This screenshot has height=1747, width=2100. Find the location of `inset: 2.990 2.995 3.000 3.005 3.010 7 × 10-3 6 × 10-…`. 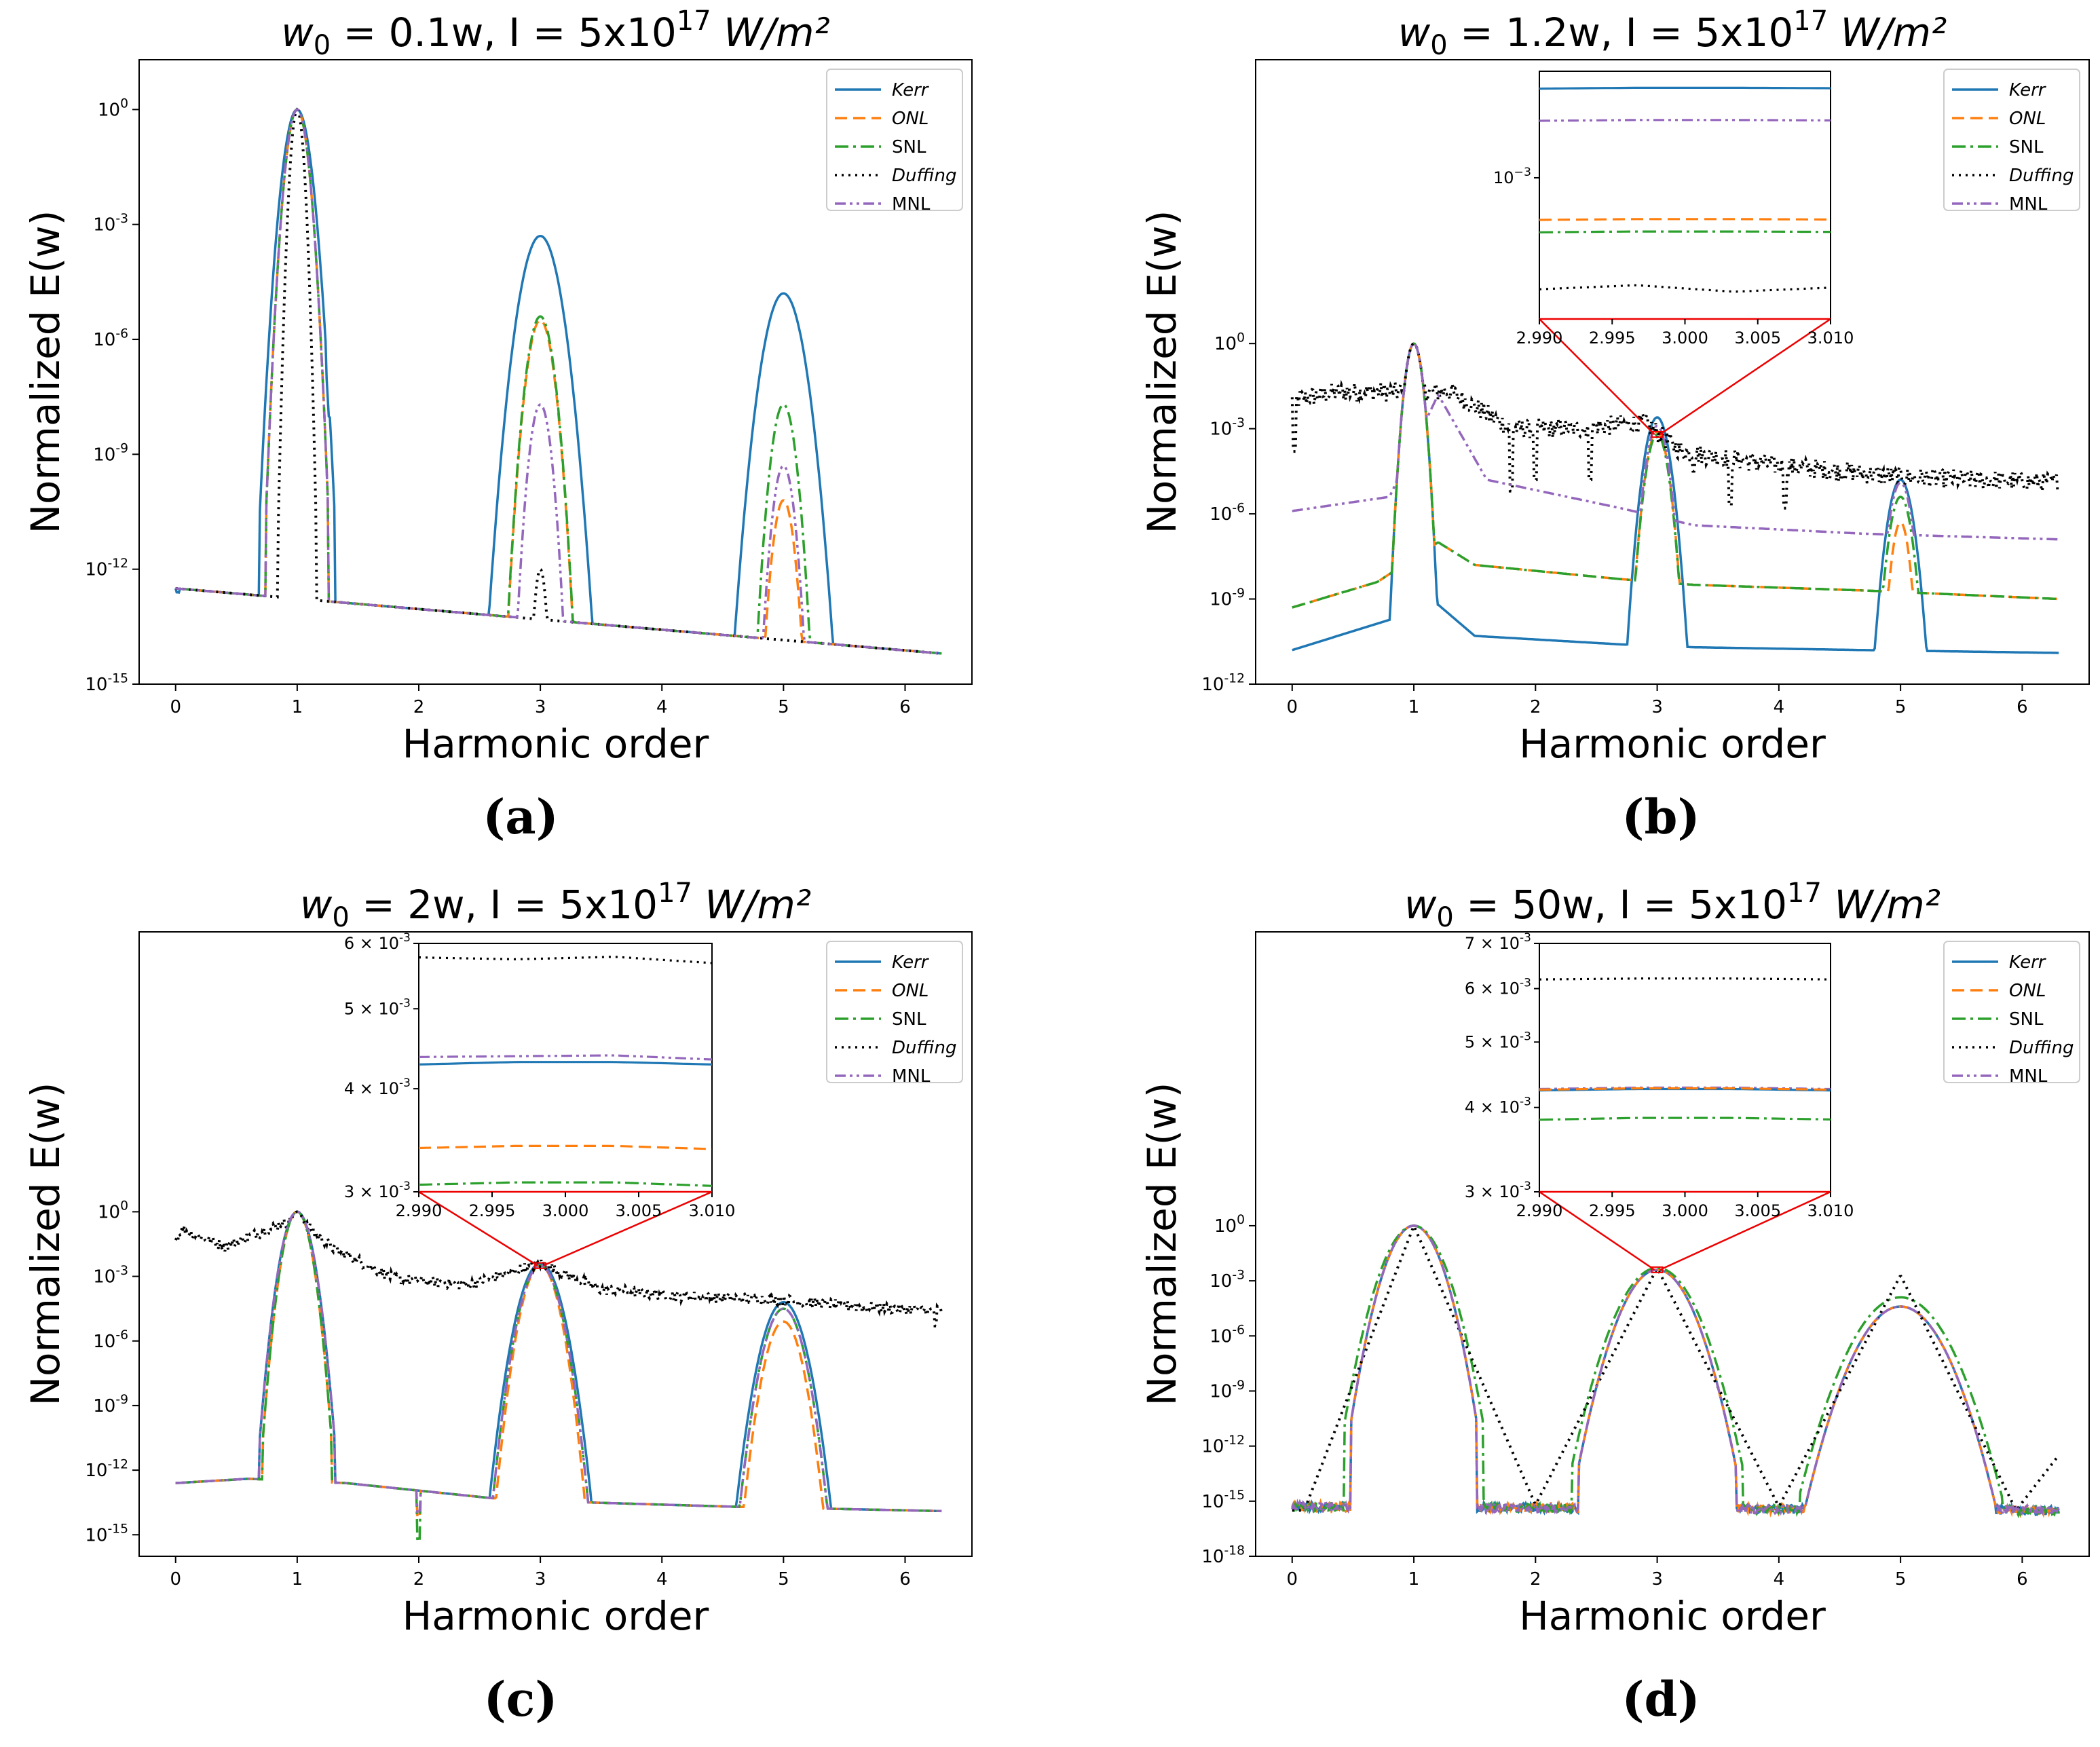

inset: 2.990 2.995 3.000 3.005 3.010 7 × 10-3 6 × 10-… is located at coordinates (1660, 1102).